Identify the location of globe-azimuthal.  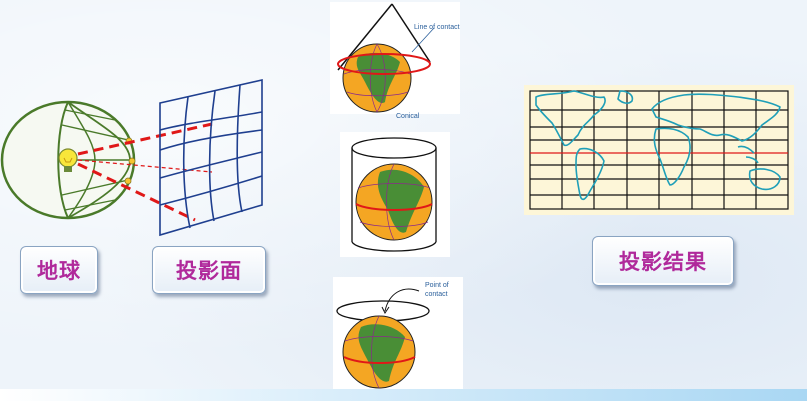
(379, 352).